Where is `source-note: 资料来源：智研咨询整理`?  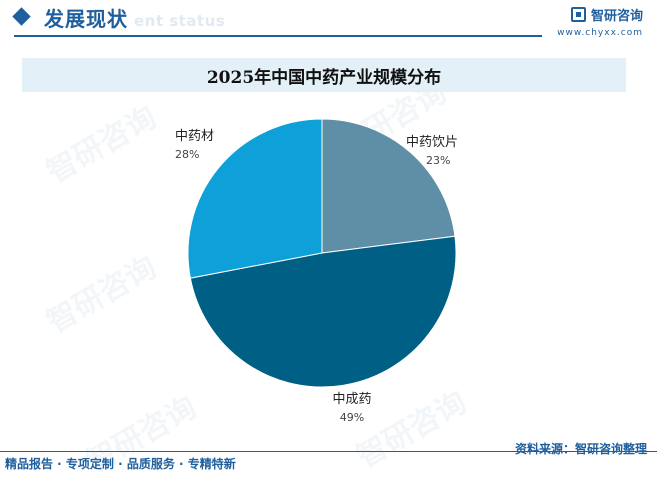 source-note: 资料来源：智研咨询整理 is located at coordinates (580, 449).